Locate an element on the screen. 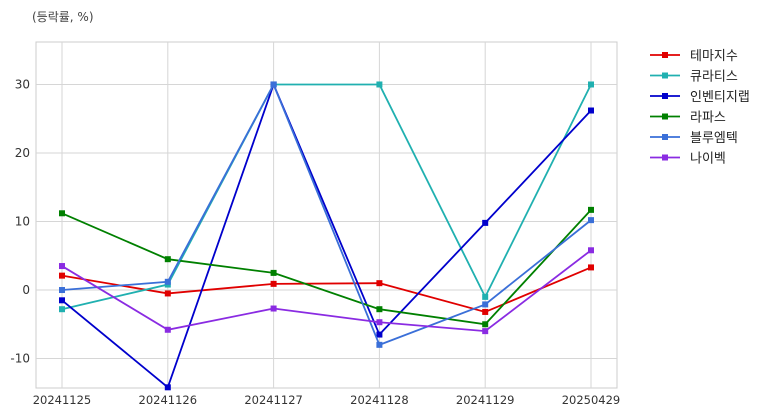  legend-item-3: 인벤티지랩 is located at coordinates (700, 97).